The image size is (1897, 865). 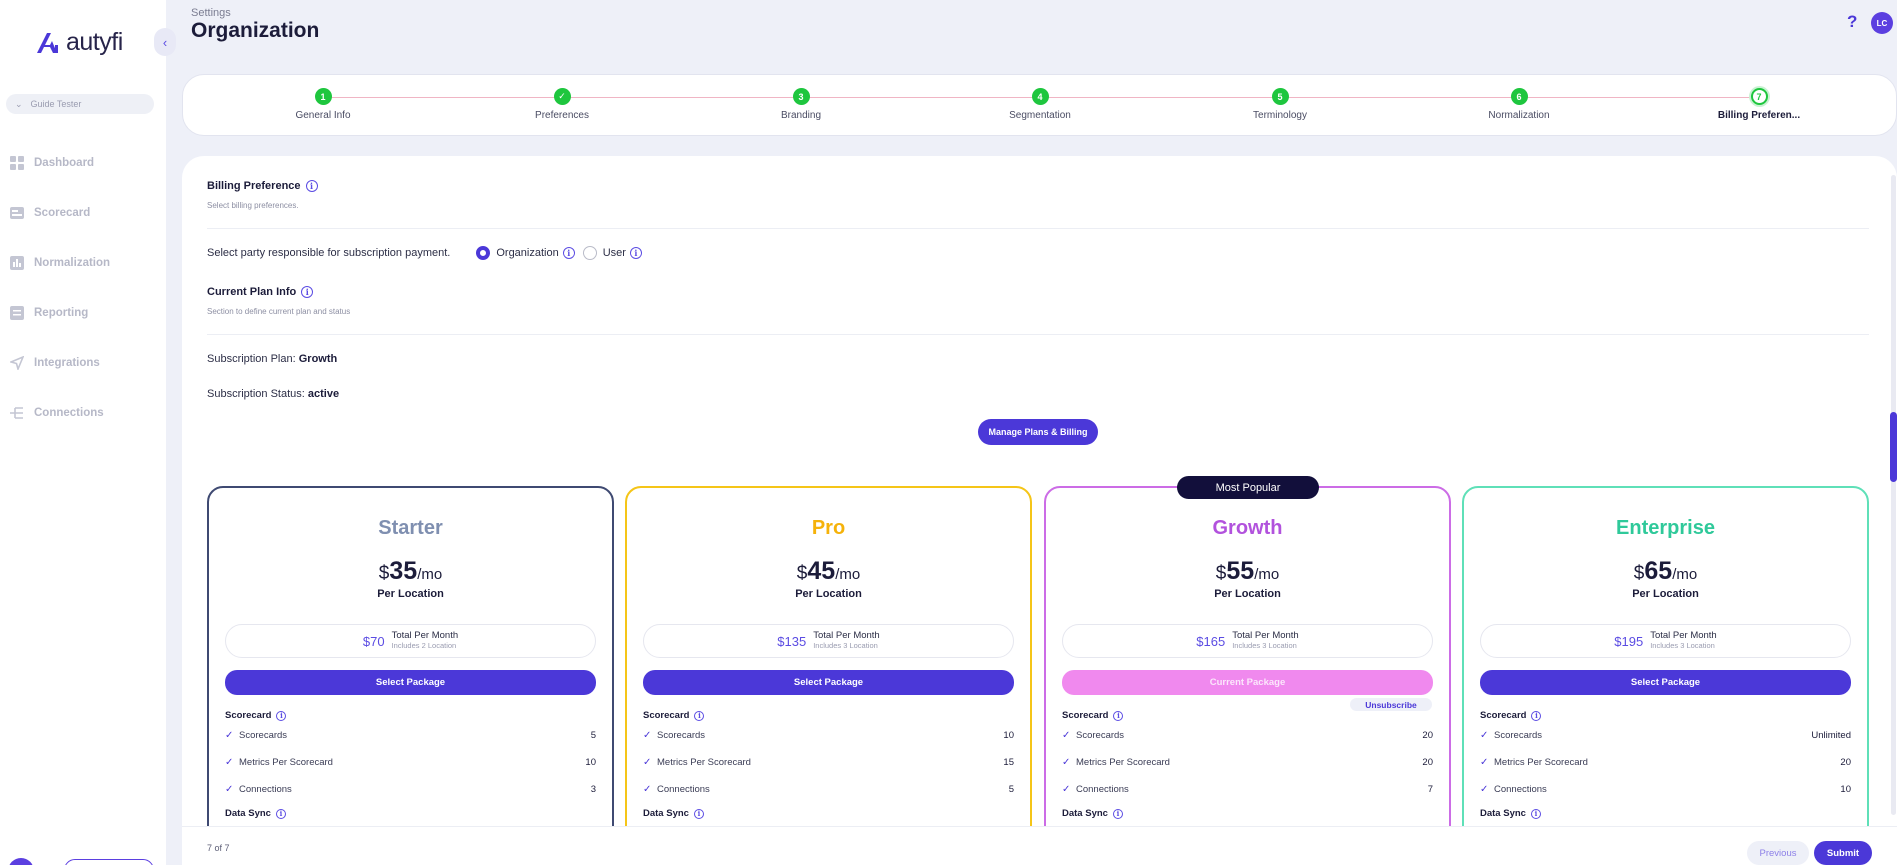 What do you see at coordinates (801, 96) in the screenshot?
I see `step-number: 3` at bounding box center [801, 96].